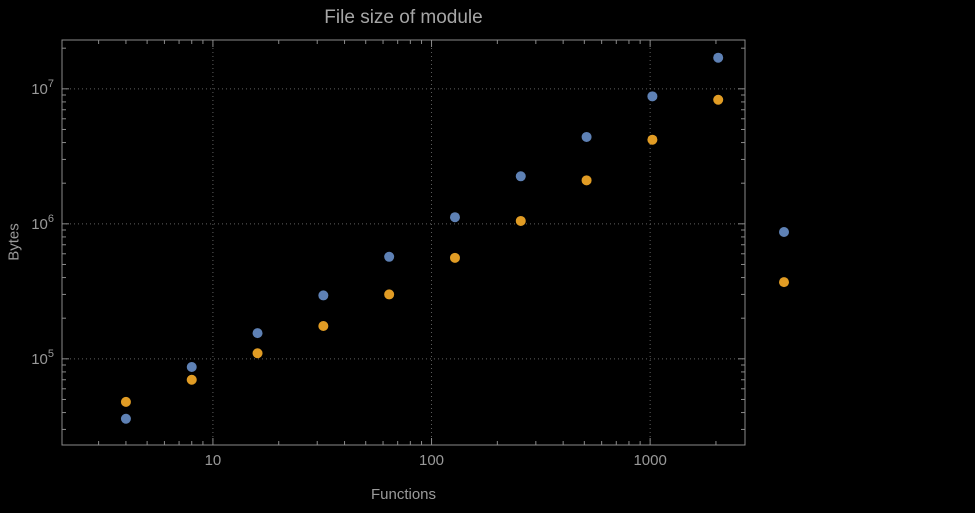 This screenshot has height=513, width=975. Describe the element at coordinates (42, 88) in the screenshot. I see `y-tick-label: 10⁷` at that location.